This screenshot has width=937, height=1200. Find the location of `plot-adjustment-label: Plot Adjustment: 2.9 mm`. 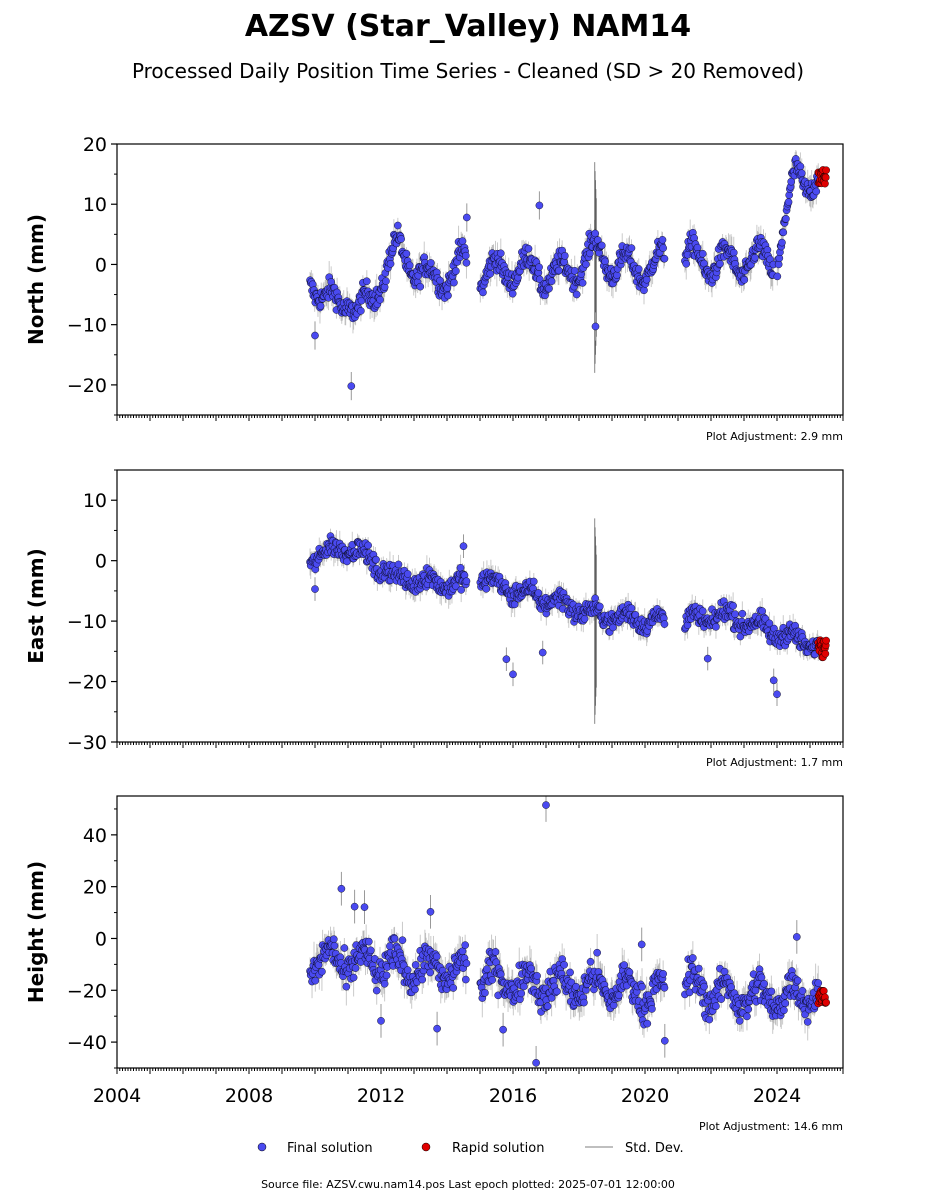

plot-adjustment-label: Plot Adjustment: 2.9 mm is located at coordinates (774, 436).